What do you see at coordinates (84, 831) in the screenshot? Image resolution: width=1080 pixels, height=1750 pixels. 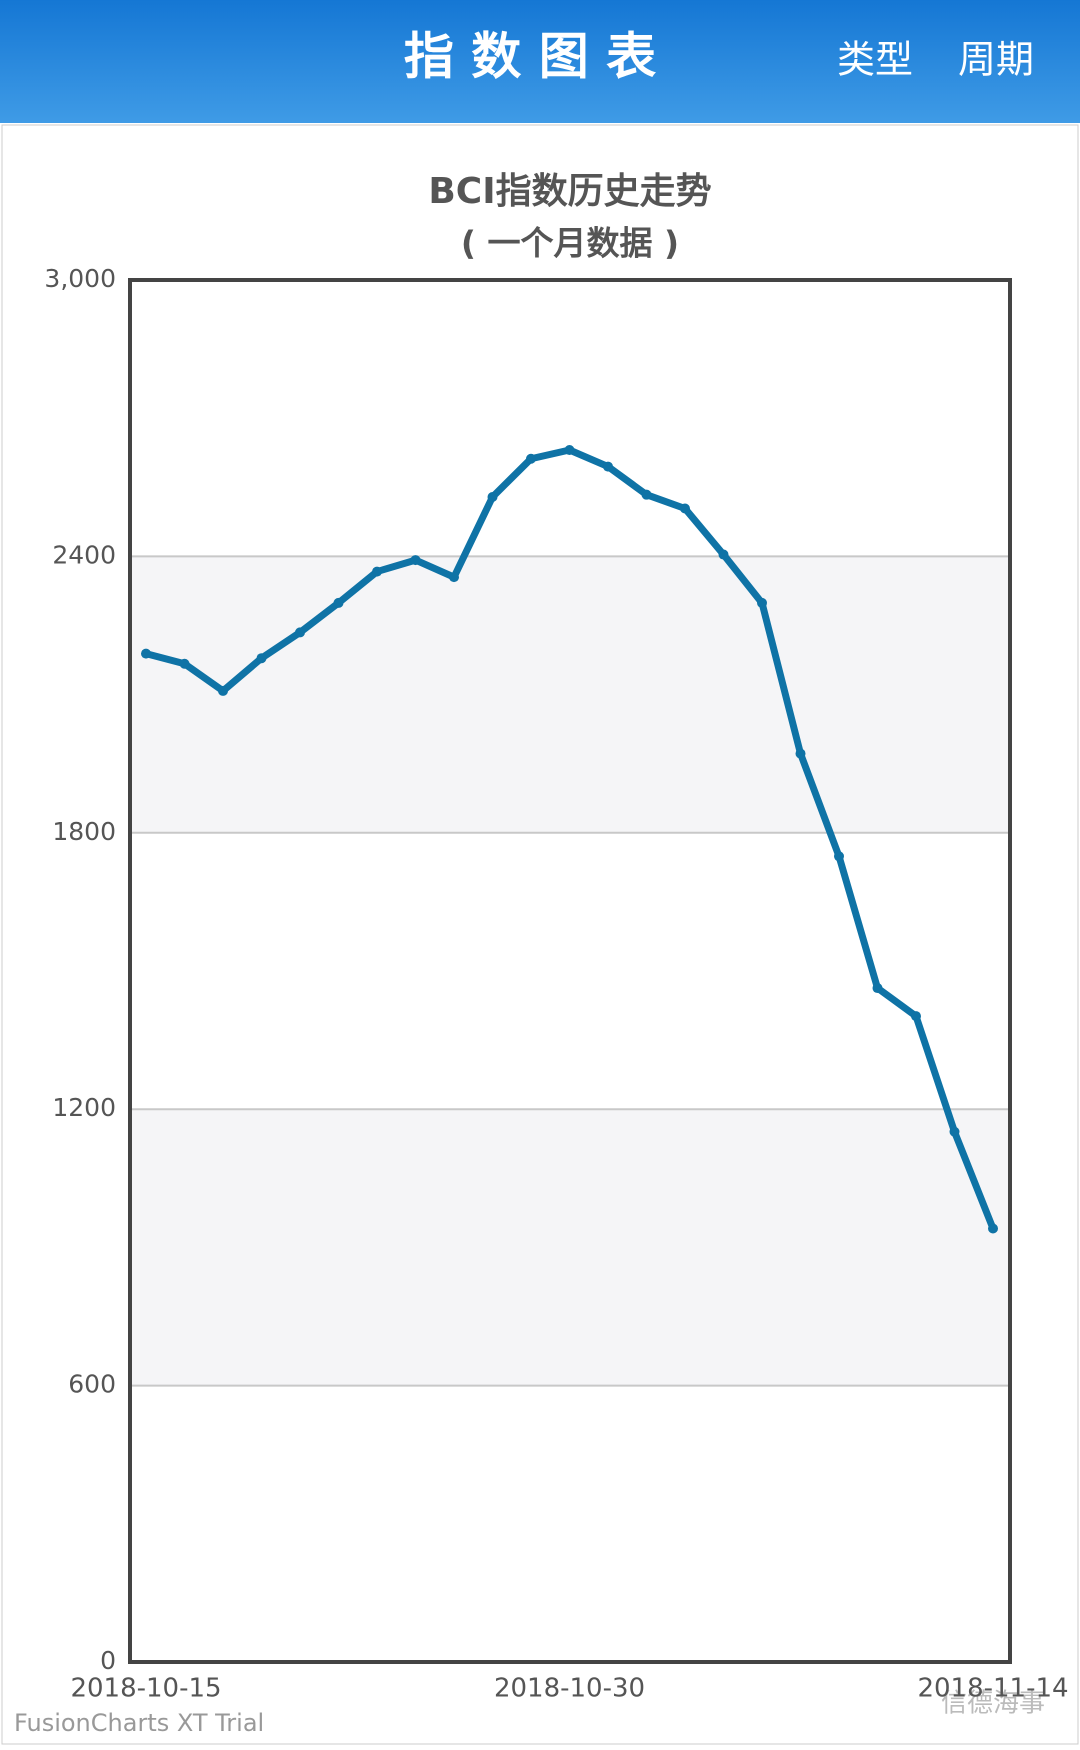 I see `y-tick-label: 1800` at bounding box center [84, 831].